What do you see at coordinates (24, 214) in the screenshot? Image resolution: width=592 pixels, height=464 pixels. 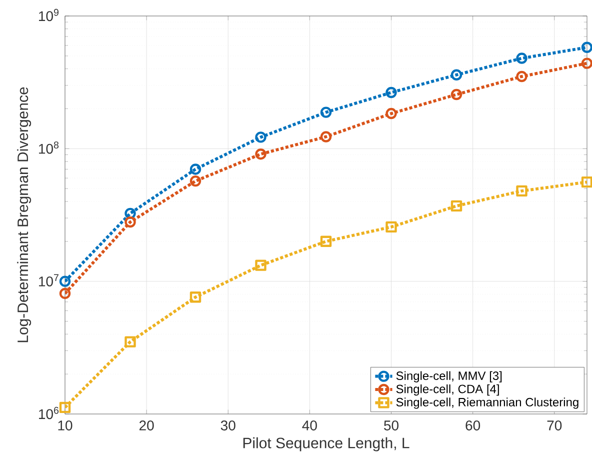 I see `y-axis-title: Log-Determinant Bregman Divergence` at bounding box center [24, 214].